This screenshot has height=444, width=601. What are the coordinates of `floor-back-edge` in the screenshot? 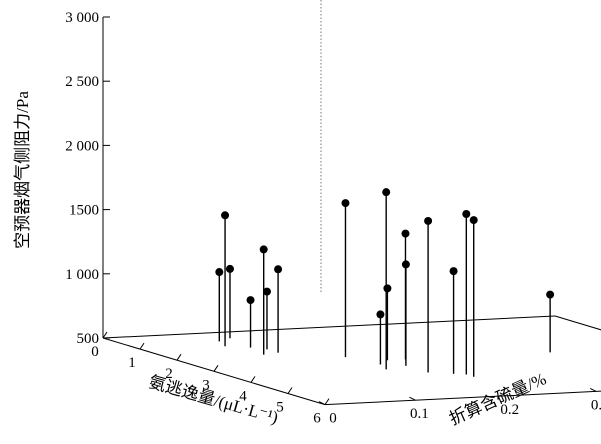 It's located at (329, 327).